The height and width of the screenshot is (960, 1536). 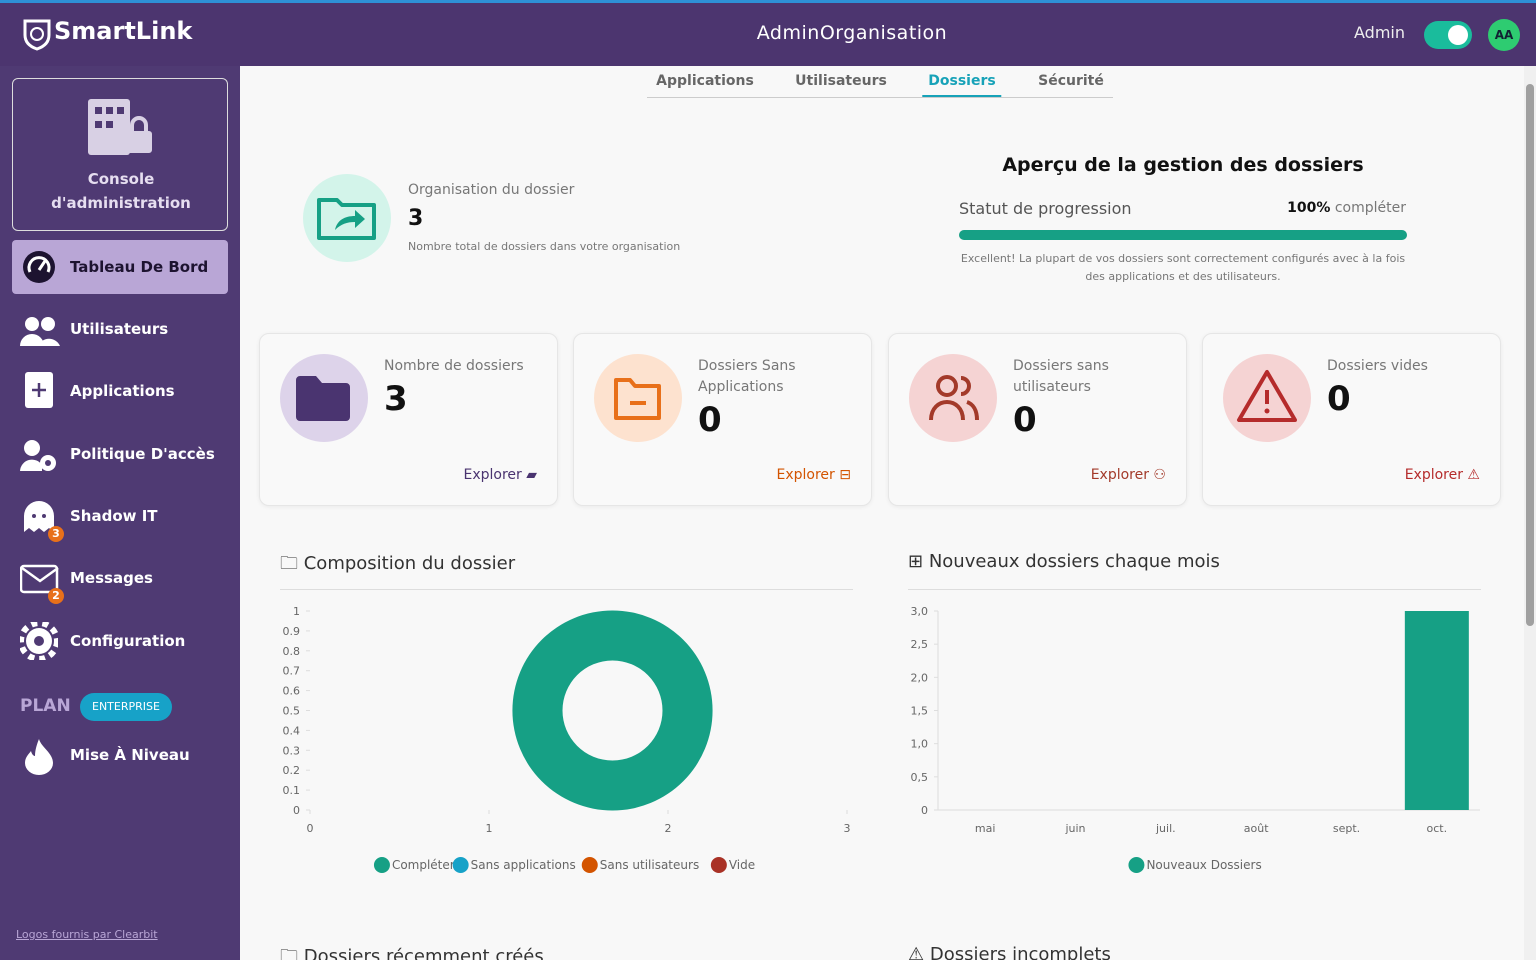 I want to click on progress-unit: compléter, so click(x=1370, y=208).